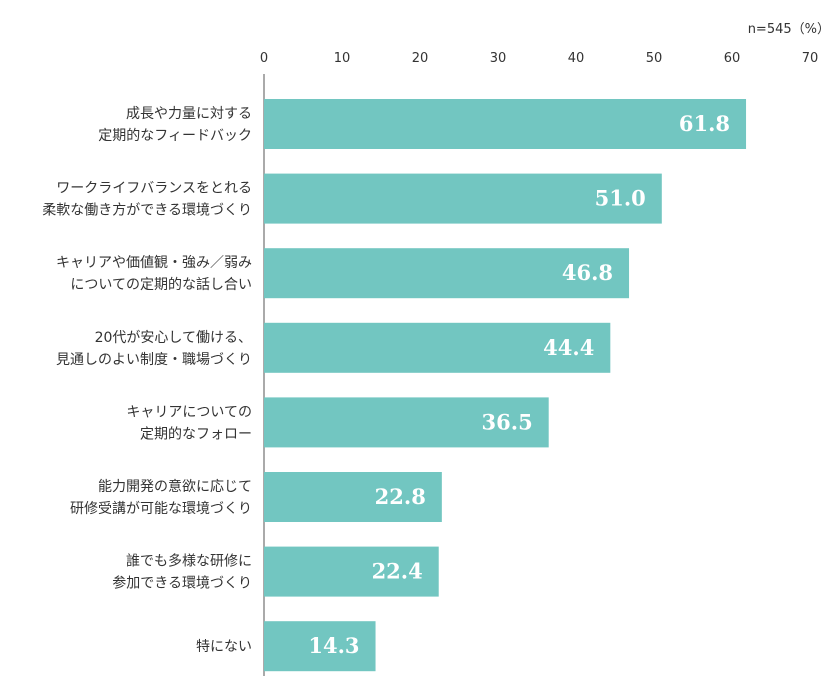 This screenshot has width=840, height=700. I want to click on category-label: キャリアや価値観・強み／弱みについての定期的な話し合い, so click(154, 273).